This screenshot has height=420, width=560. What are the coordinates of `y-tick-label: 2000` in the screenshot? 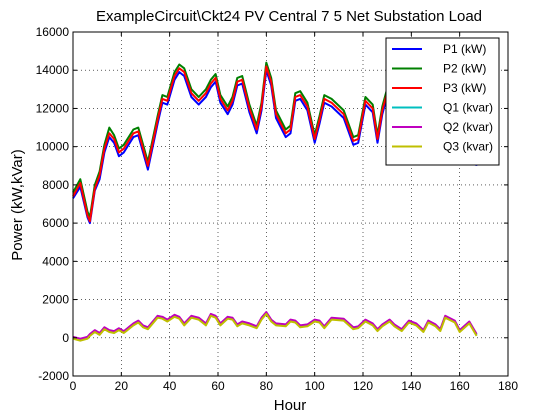 It's located at (55, 300).